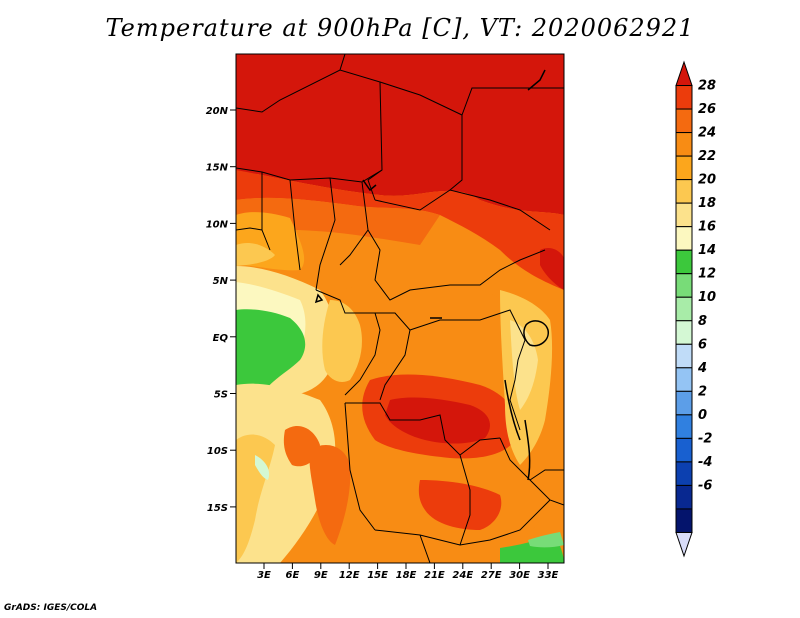  Describe the element at coordinates (51, 608) in the screenshot. I see `grads-credit: GrADS: IGES/COLA` at that location.